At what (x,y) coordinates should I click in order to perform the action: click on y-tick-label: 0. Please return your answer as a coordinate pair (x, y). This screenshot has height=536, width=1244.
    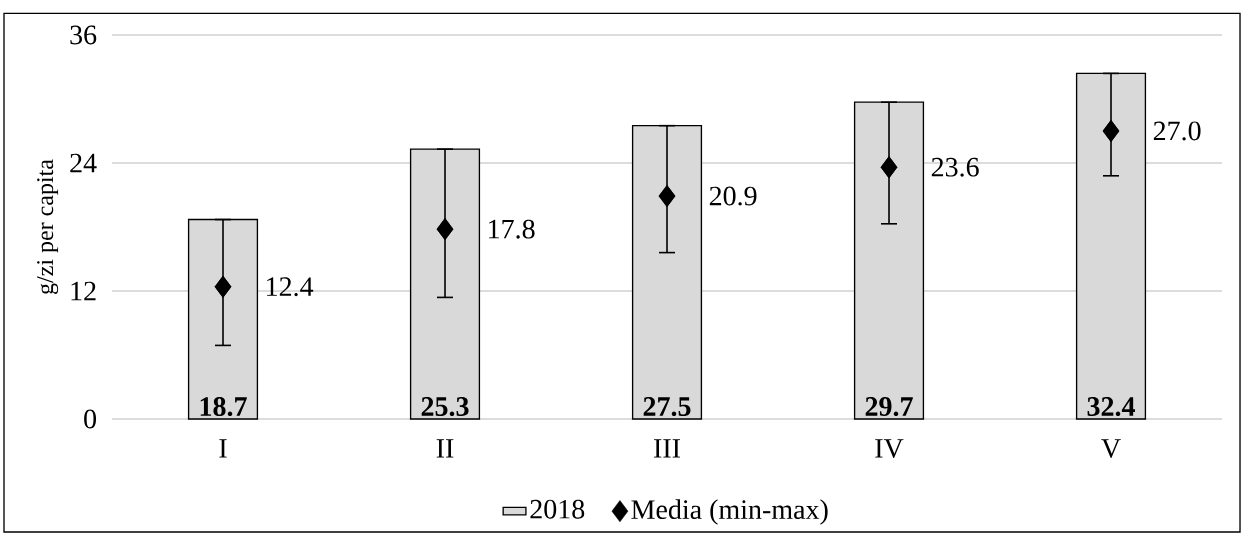
    Looking at the image, I should click on (90, 419).